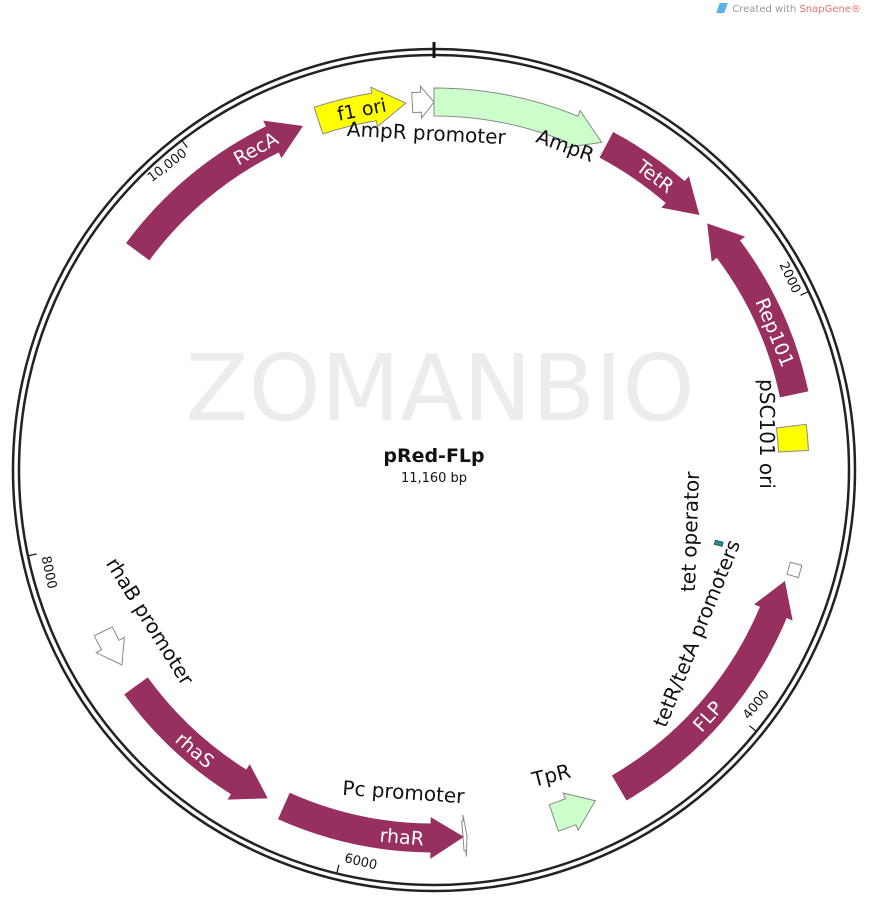 The image size is (869, 906). I want to click on feature-rhar: rhaR, so click(370, 825).